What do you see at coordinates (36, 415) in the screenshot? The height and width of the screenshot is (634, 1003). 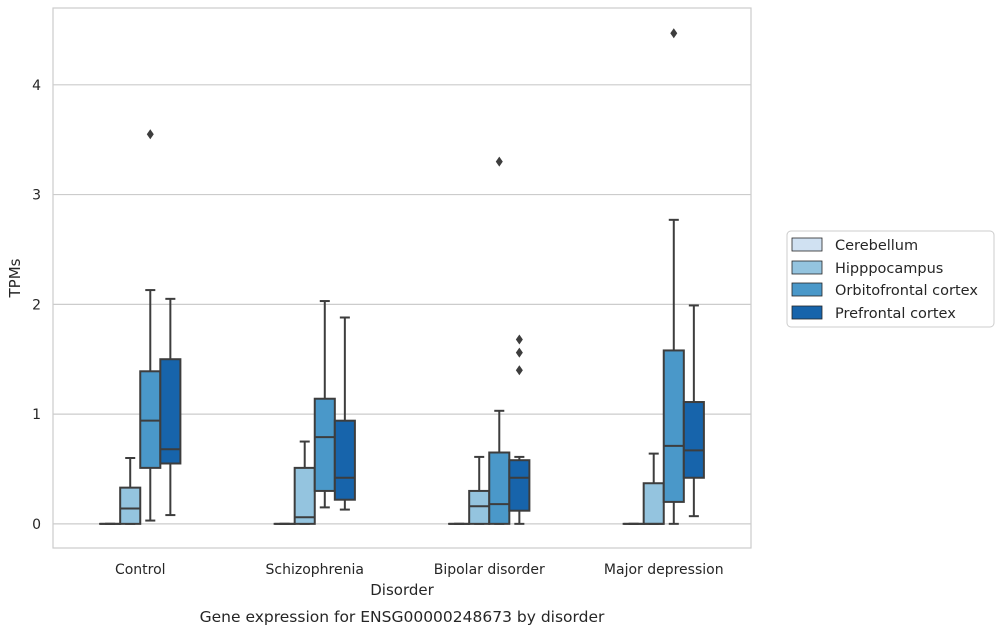 I see `y-tick-label-1: 1` at bounding box center [36, 415].